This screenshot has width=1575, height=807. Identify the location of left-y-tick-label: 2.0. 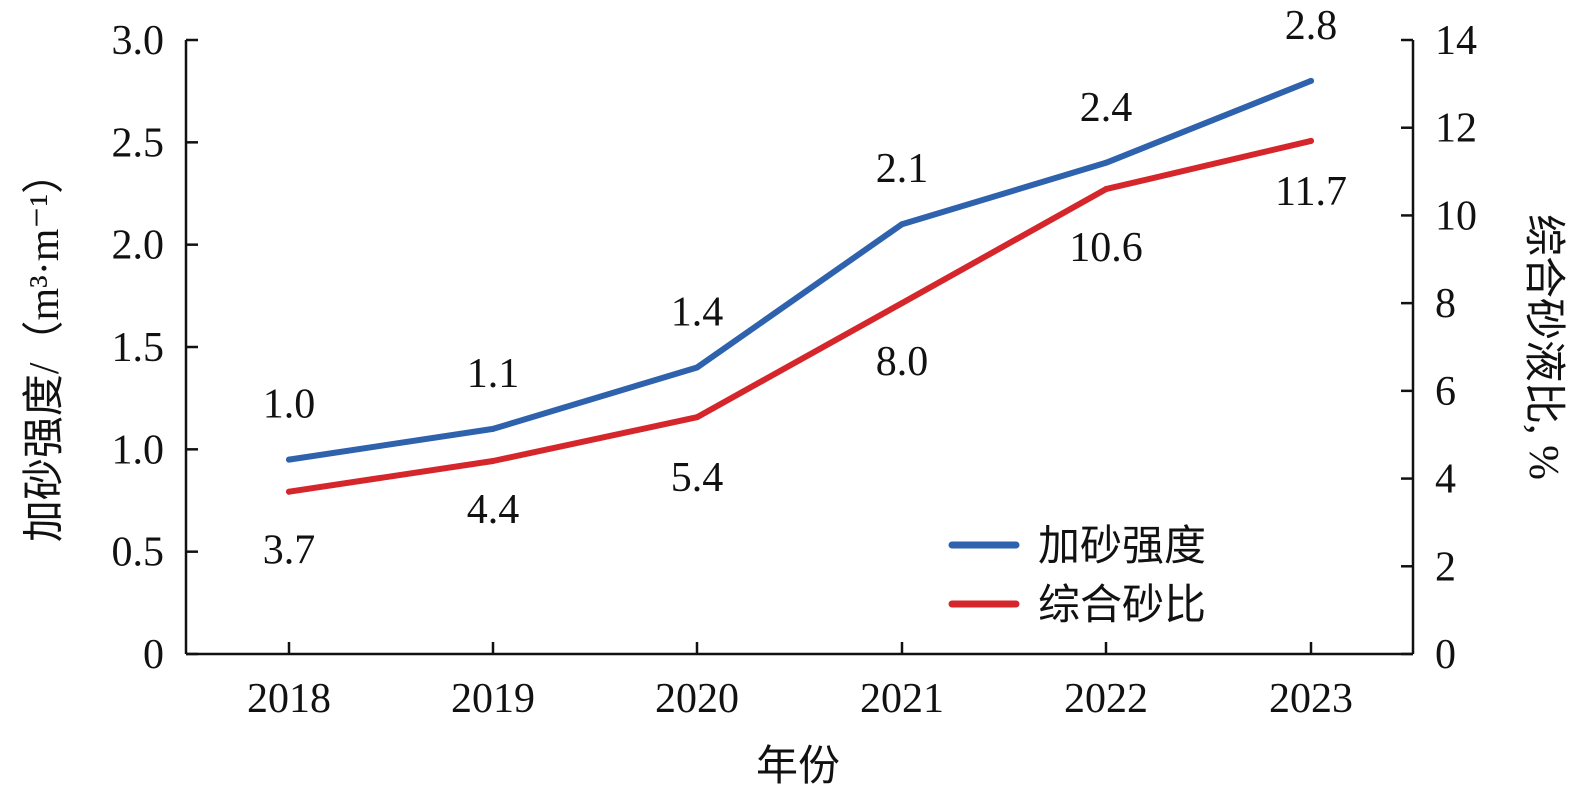
(138, 246).